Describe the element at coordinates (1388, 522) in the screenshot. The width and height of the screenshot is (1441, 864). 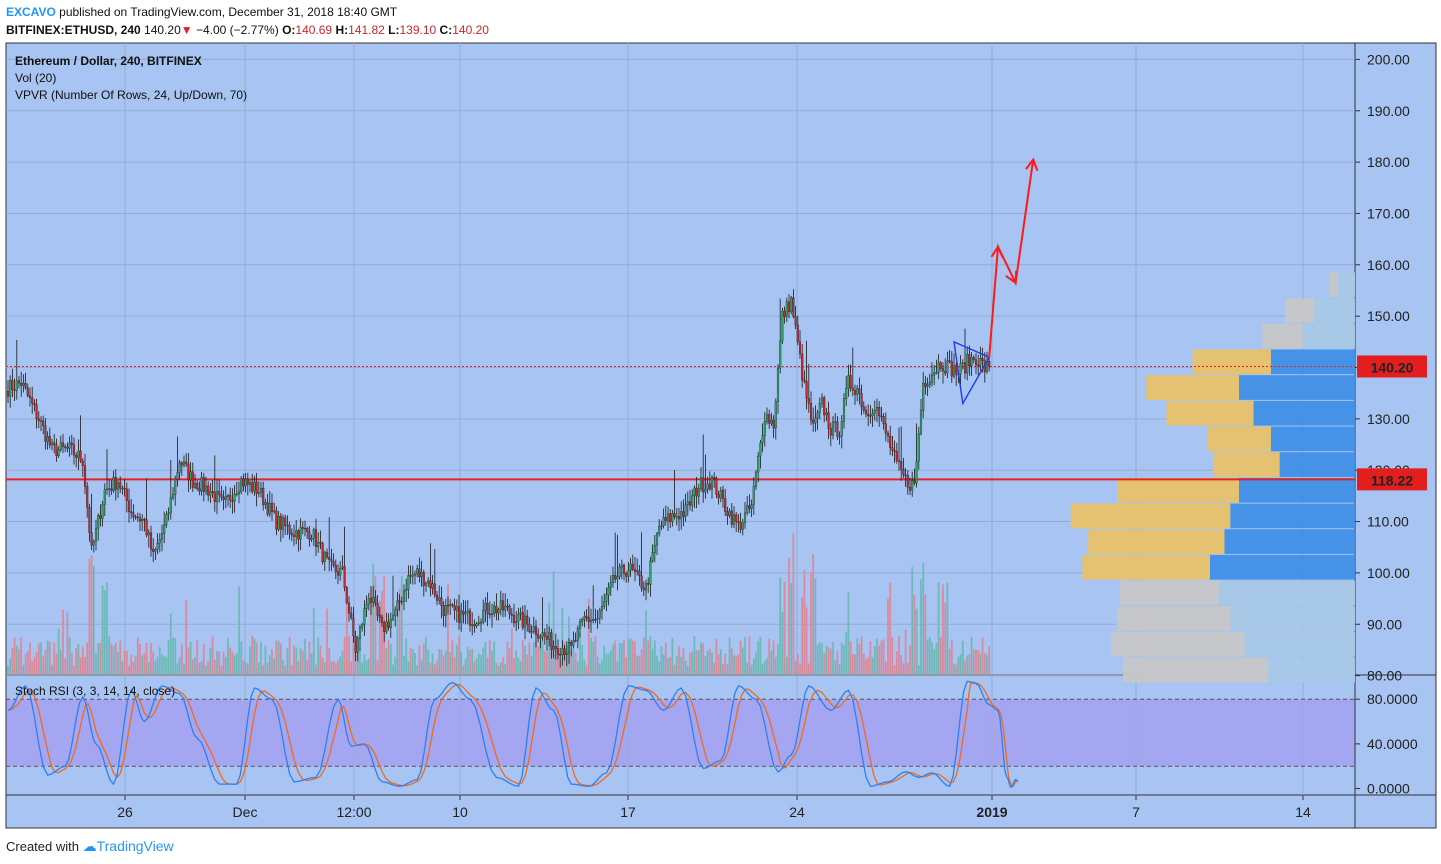
I see `price-tick-label: 110.00` at that location.